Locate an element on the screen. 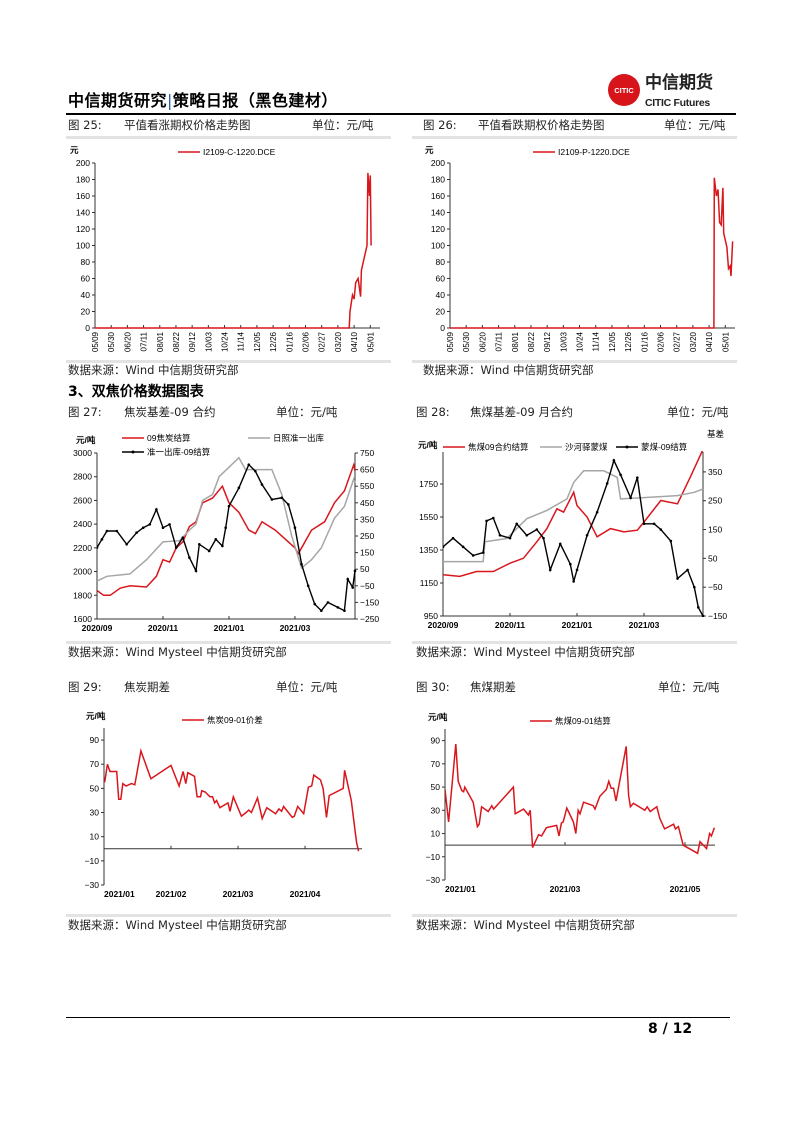 The image size is (793, 1122). fig25-x-tick-label: 09/12 is located at coordinates (192, 341).